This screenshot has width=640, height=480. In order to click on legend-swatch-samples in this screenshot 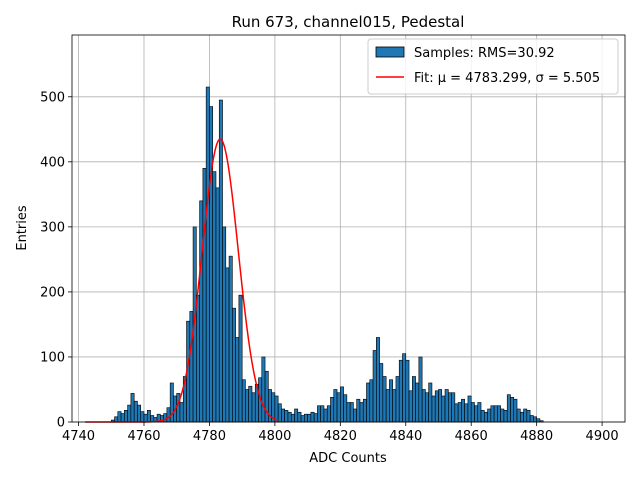, I will do `click(390, 52)`.